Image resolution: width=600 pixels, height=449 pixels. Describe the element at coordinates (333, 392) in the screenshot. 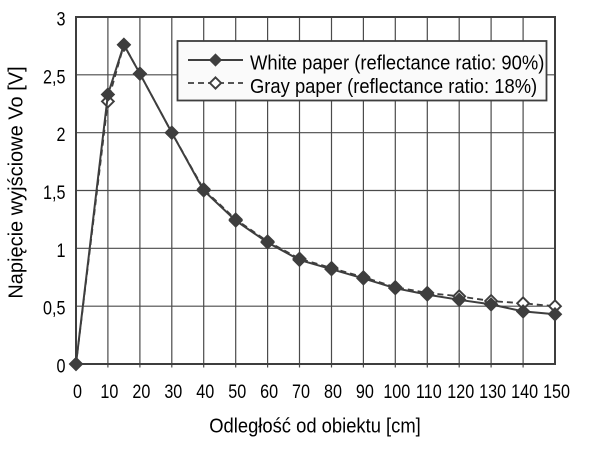

I see `svg-text: 80` at that location.